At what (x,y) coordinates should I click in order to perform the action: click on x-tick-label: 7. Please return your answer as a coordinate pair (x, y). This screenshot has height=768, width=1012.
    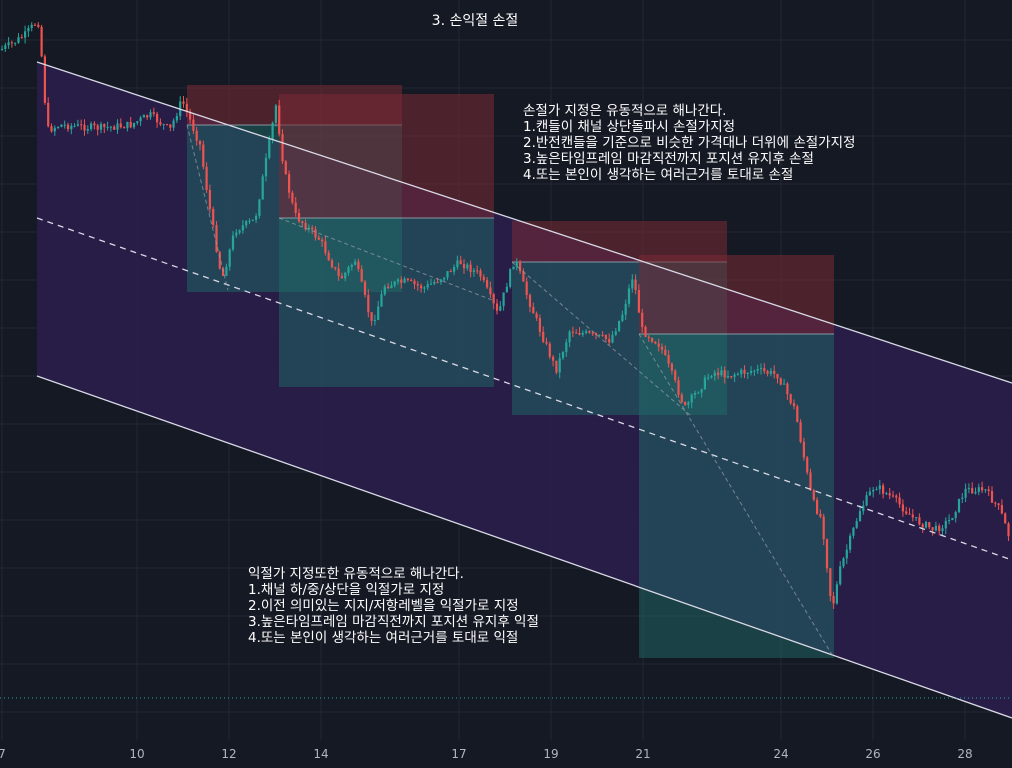
    Looking at the image, I should click on (3, 754).